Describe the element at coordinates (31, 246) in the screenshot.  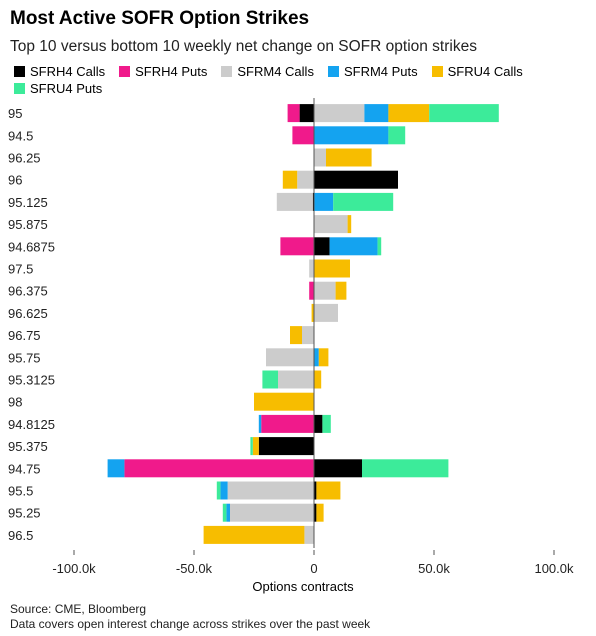
I see `category-label: 94.6875` at that location.